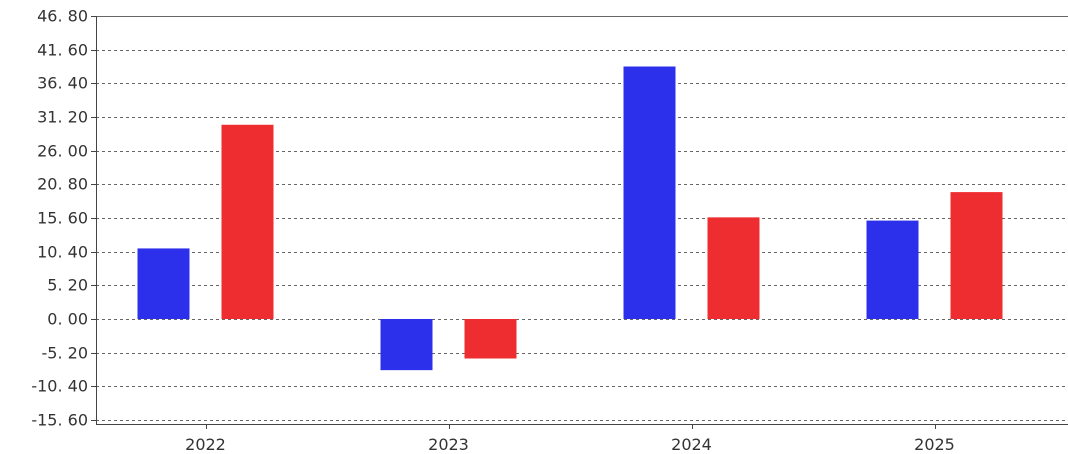 The image size is (1068, 454). I want to click on x-tick-label: 2022, so click(205, 444).